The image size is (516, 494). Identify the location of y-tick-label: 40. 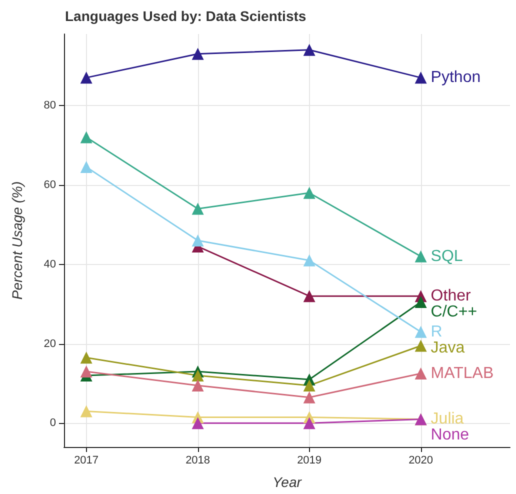
(50, 264).